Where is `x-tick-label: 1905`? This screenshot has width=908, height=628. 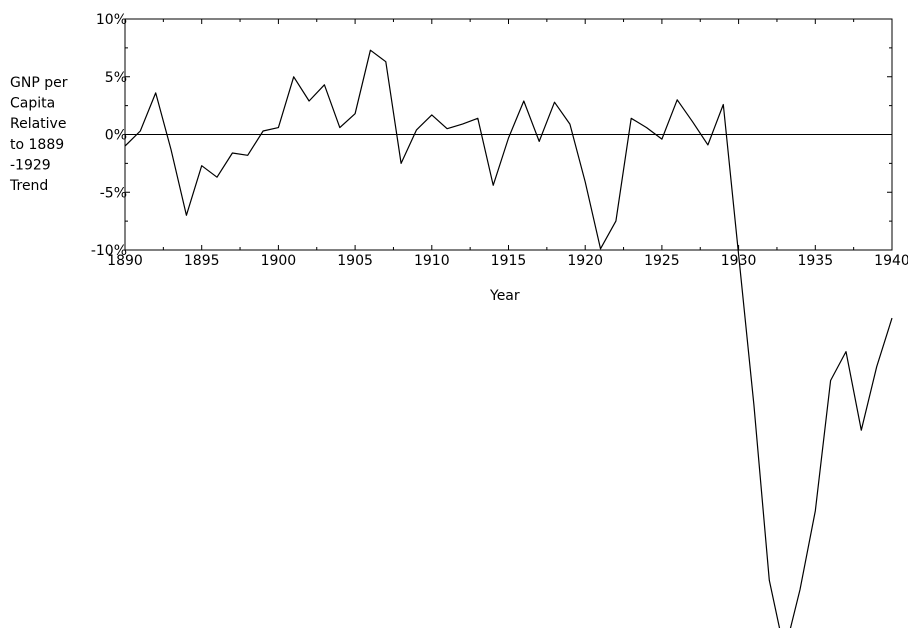 x-tick-label: 1905 is located at coordinates (355, 261).